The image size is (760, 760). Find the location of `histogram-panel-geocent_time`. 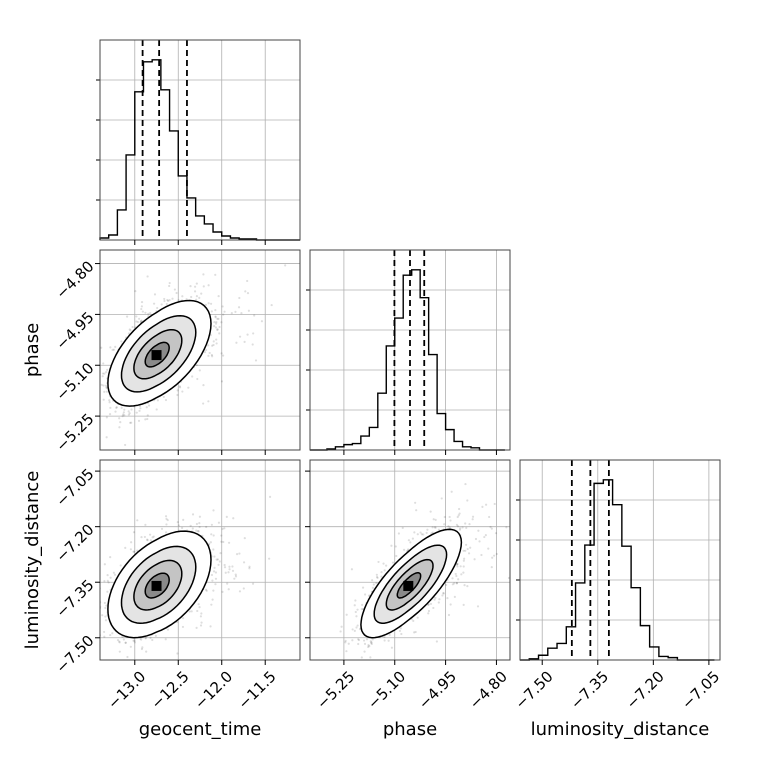

histogram-panel-geocent_time is located at coordinates (198, 142).